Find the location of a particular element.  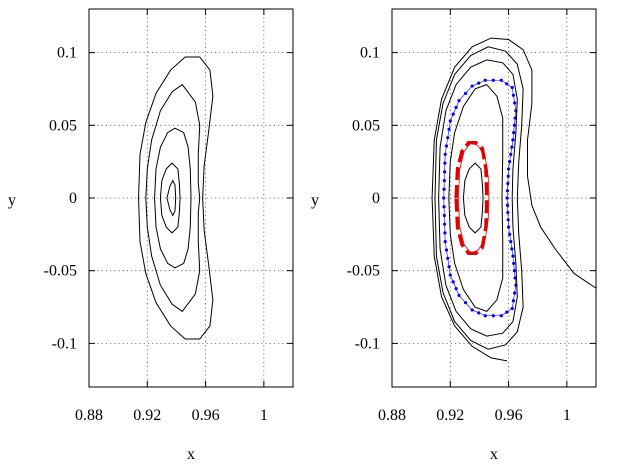

series-line-red-dashed is located at coordinates (471, 198).